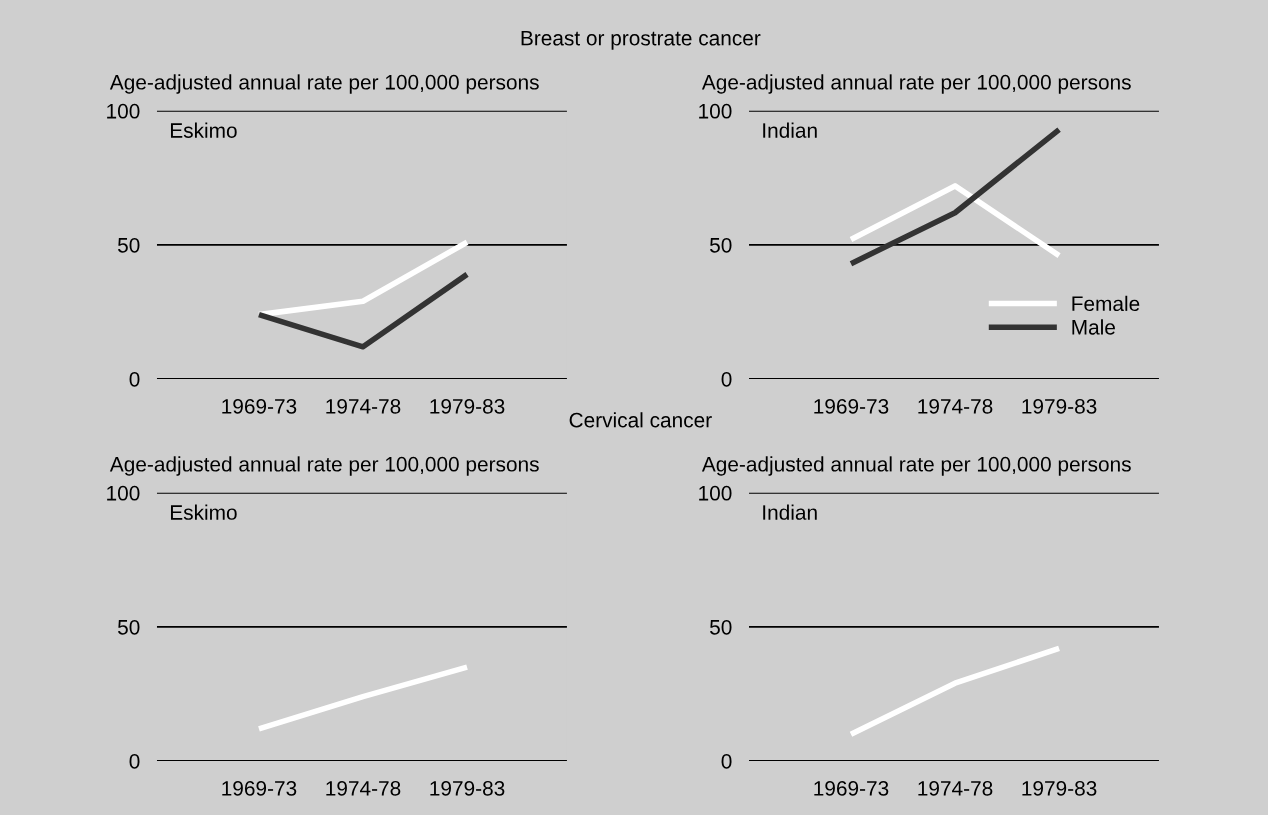 The width and height of the screenshot is (1268, 815). What do you see at coordinates (640, 420) in the screenshot?
I see `text: Cervical cancer` at bounding box center [640, 420].